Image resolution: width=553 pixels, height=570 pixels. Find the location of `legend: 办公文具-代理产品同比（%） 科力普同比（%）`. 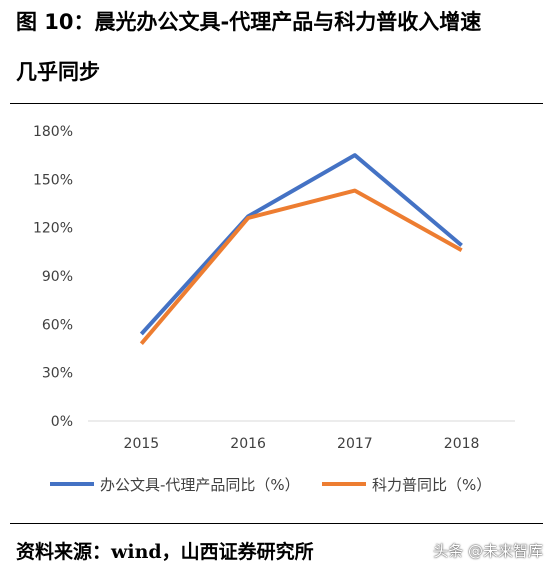

legend: 办公文具-代理产品同比（%） 科力普同比（%） is located at coordinates (270, 485).